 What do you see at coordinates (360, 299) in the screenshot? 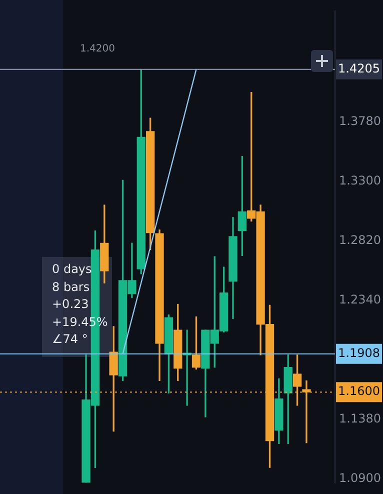
I see `y-tick-label: 1.2340` at bounding box center [360, 299].